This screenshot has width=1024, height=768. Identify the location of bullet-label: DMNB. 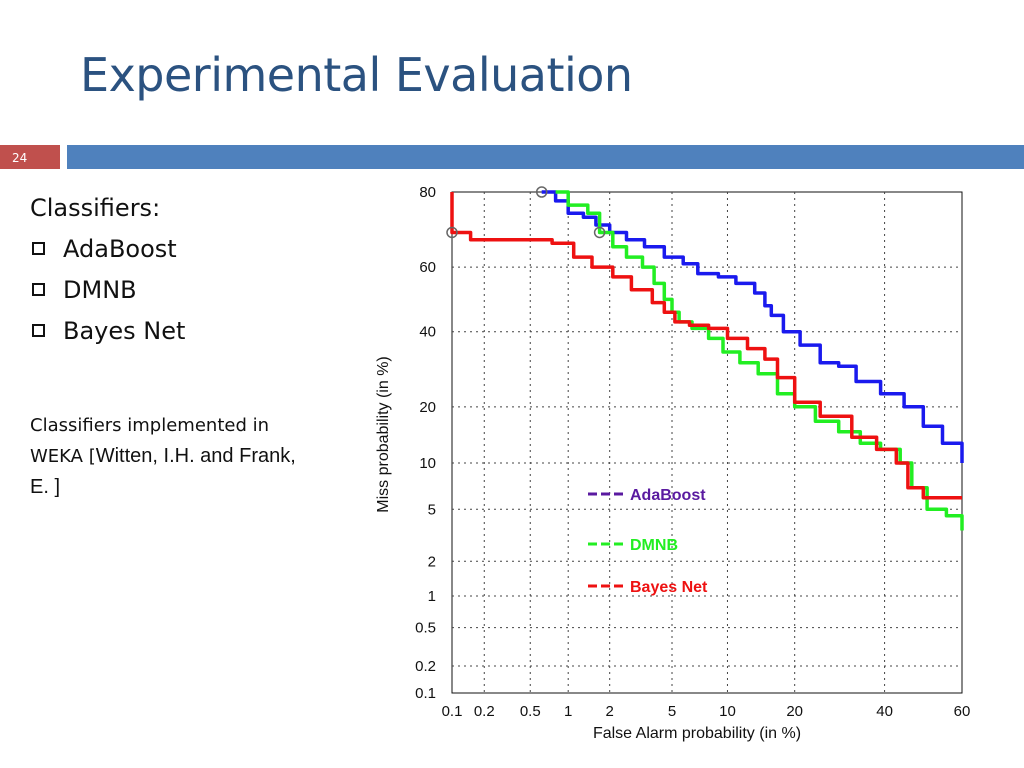
(100, 289).